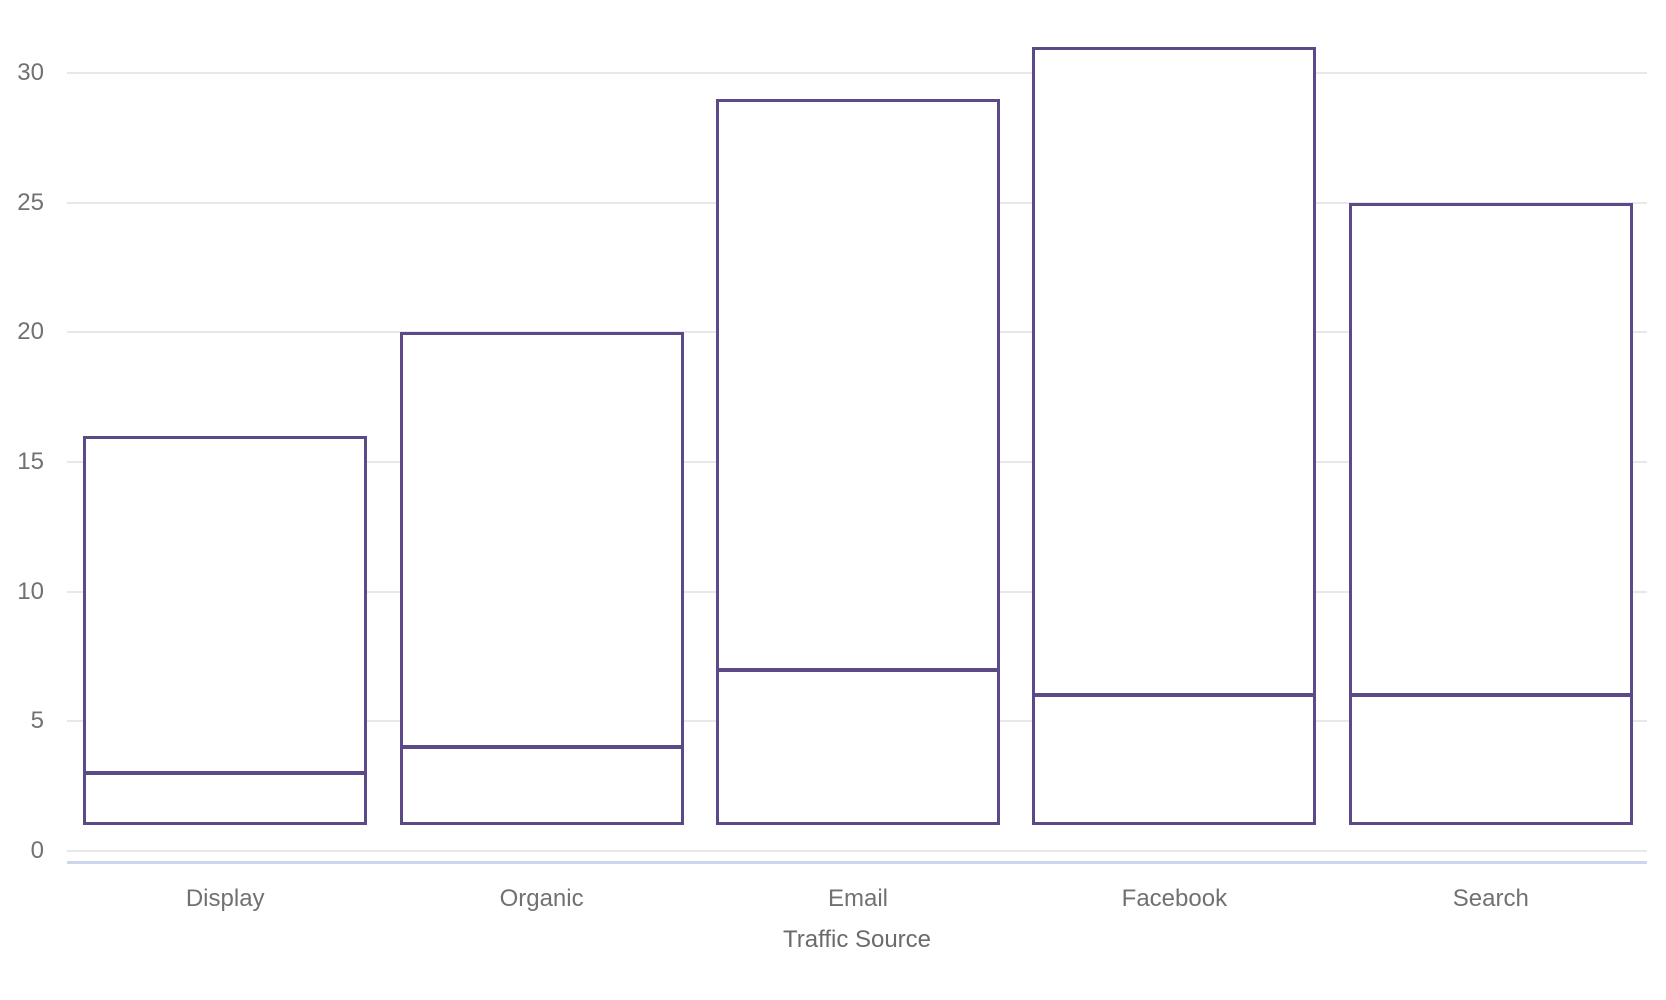 This screenshot has height=1000, width=1666. Describe the element at coordinates (1174, 436) in the screenshot. I see `range-bar-facebook` at that location.